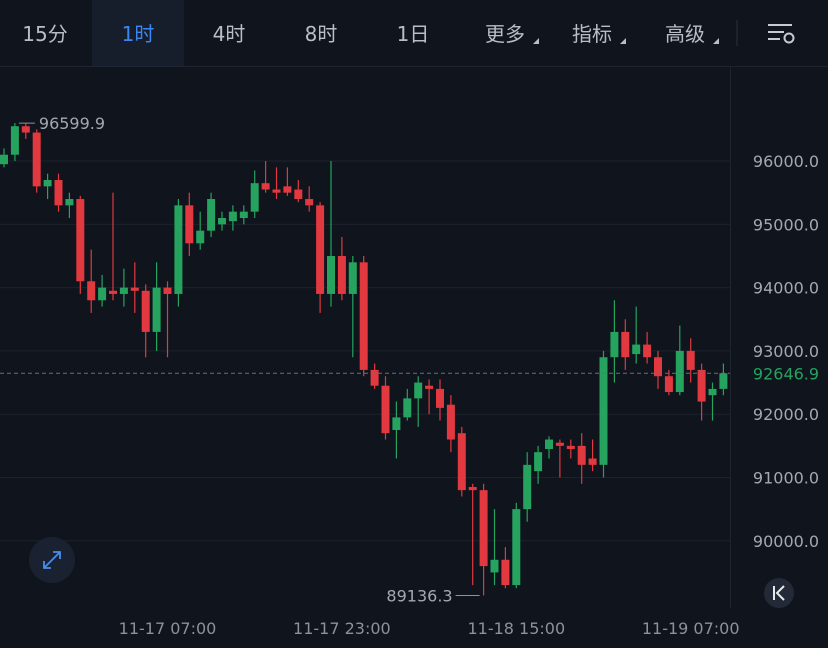  I want to click on scroll-latest-button, so click(779, 593).